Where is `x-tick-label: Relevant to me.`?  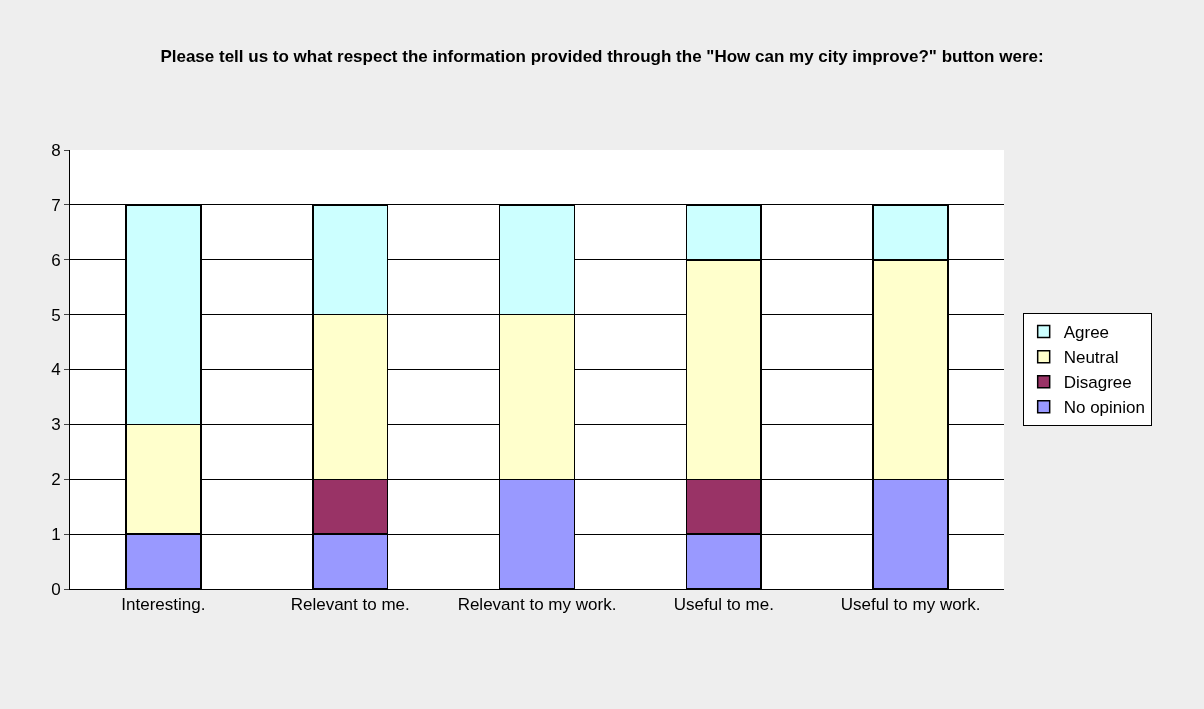 x-tick-label: Relevant to me. is located at coordinates (350, 605).